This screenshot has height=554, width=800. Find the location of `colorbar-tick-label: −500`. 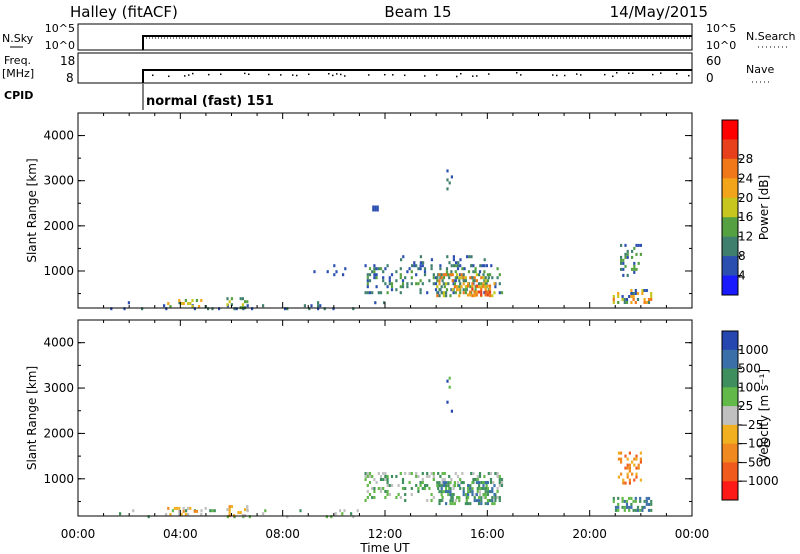

colorbar-tick-label: −500 is located at coordinates (754, 462).